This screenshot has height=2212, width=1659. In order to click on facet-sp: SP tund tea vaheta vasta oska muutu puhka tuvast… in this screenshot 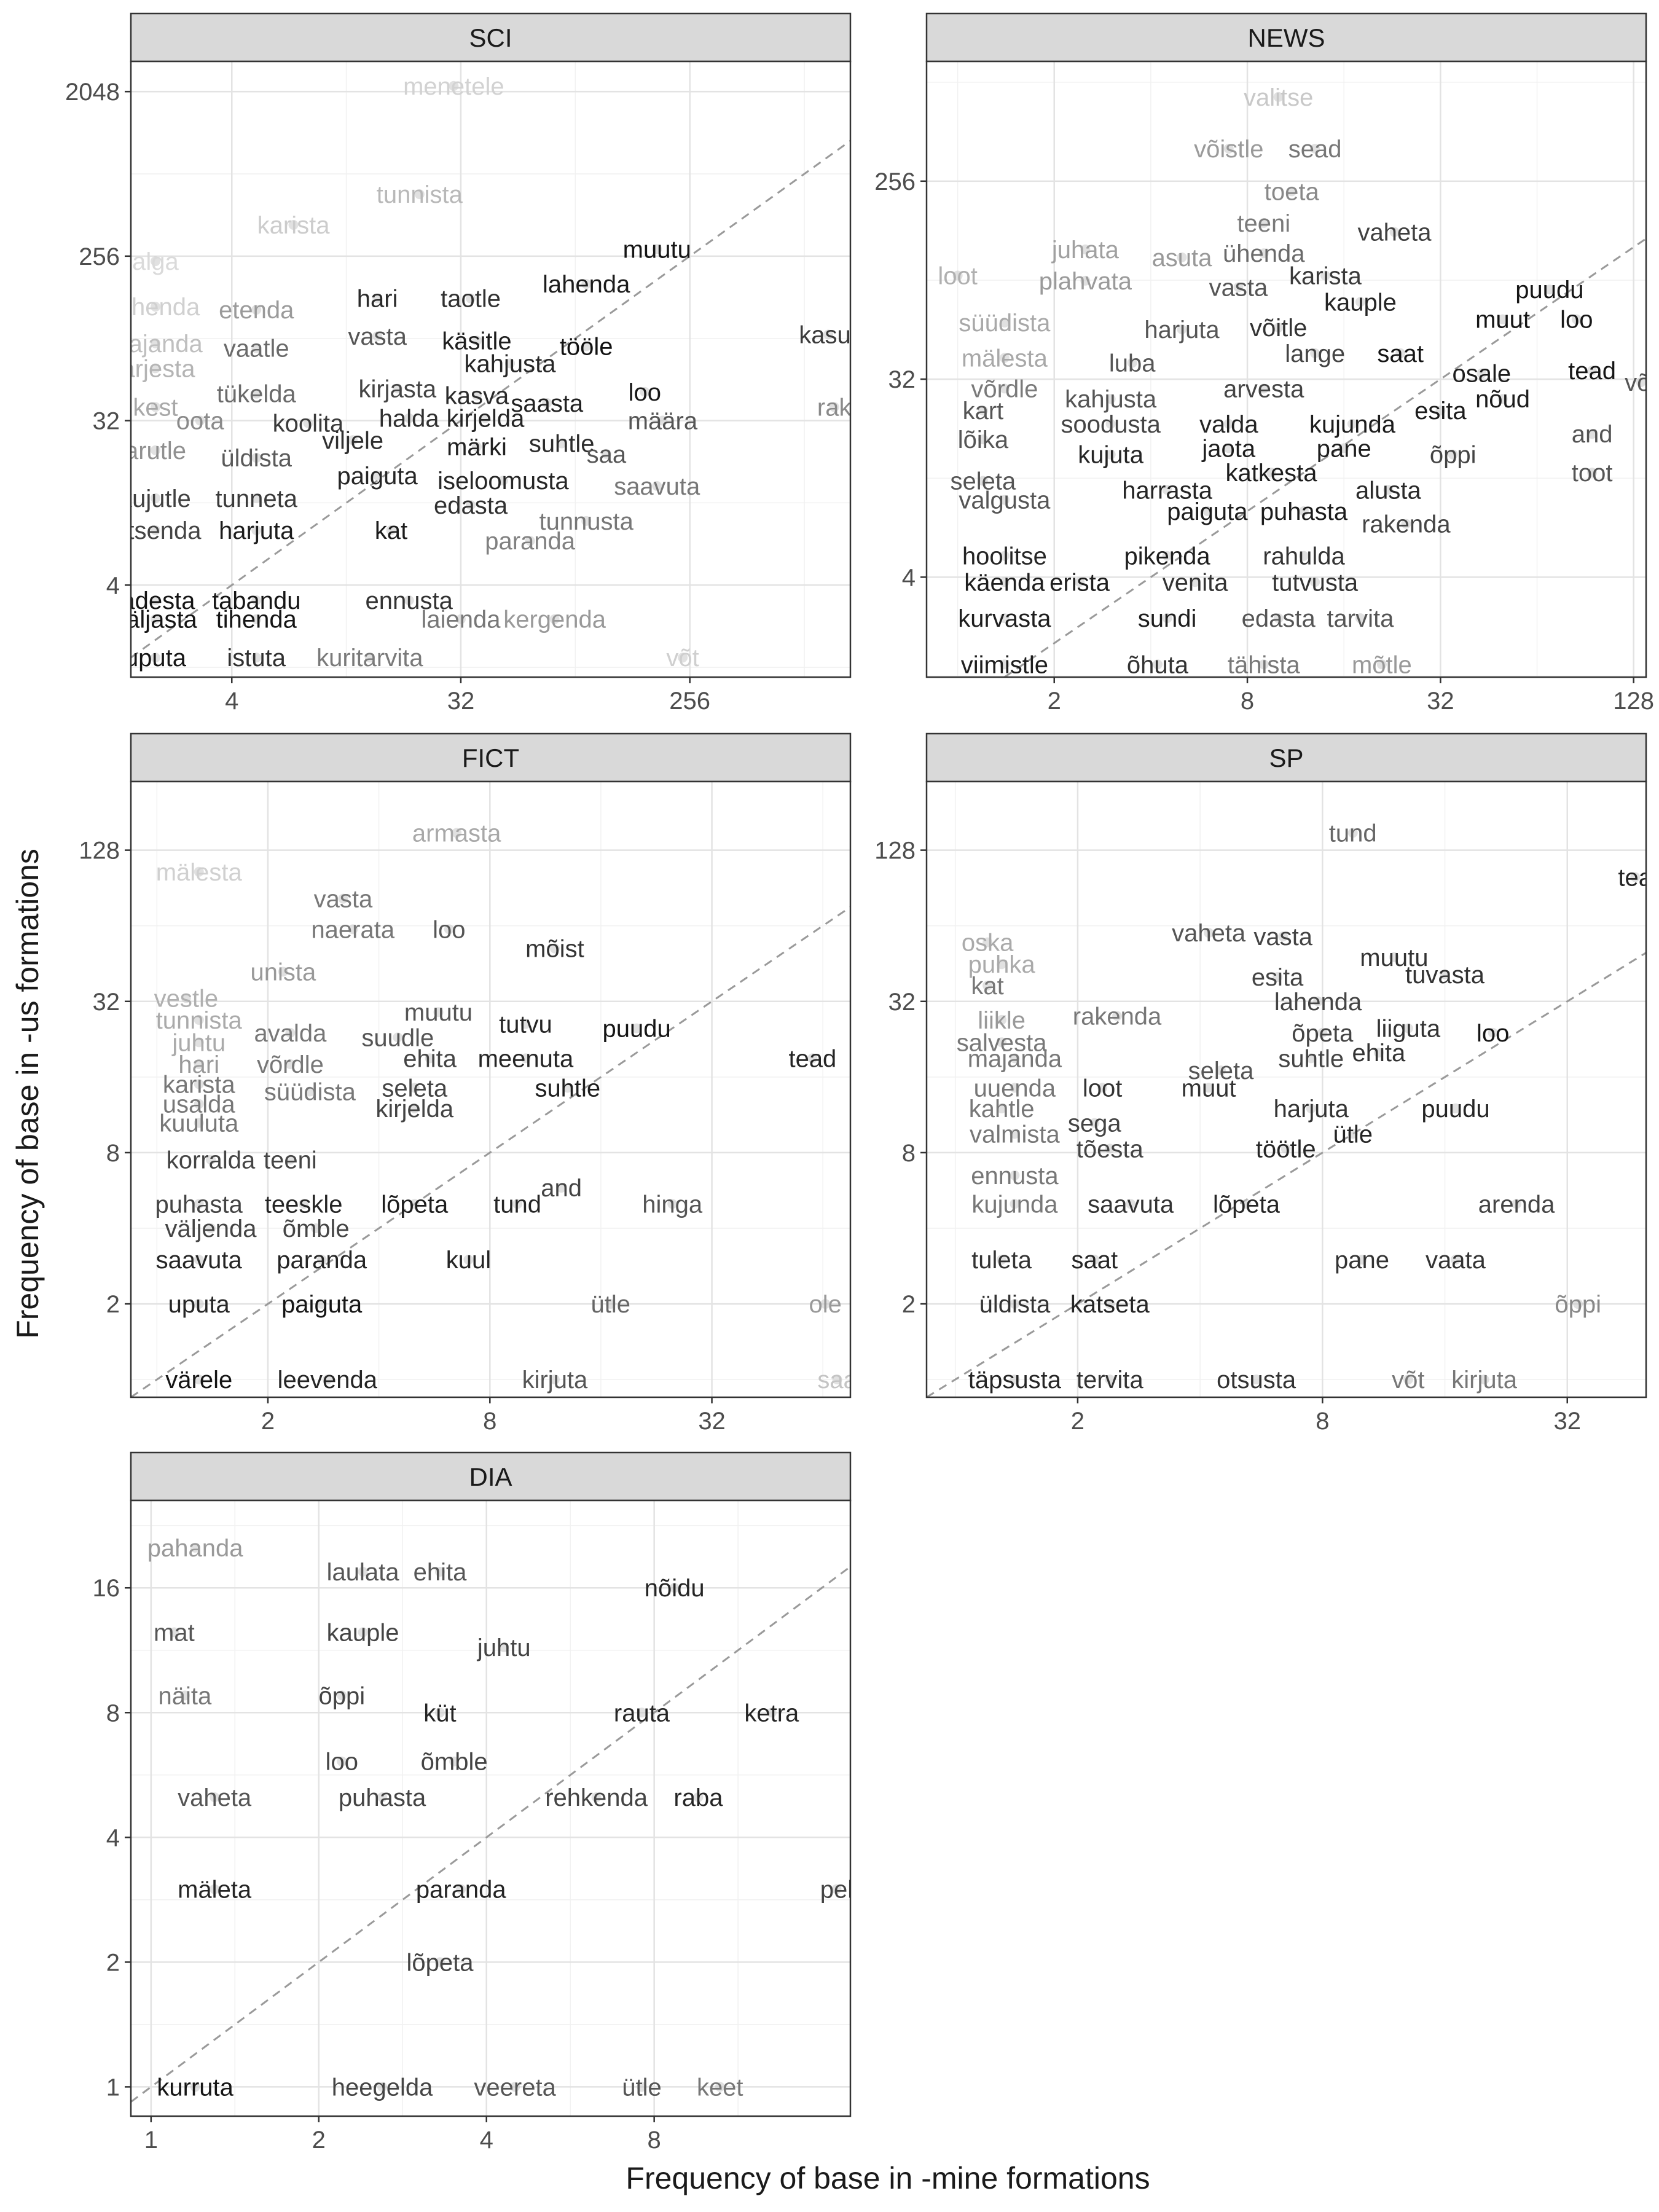, I will do `click(1260, 1083)`.